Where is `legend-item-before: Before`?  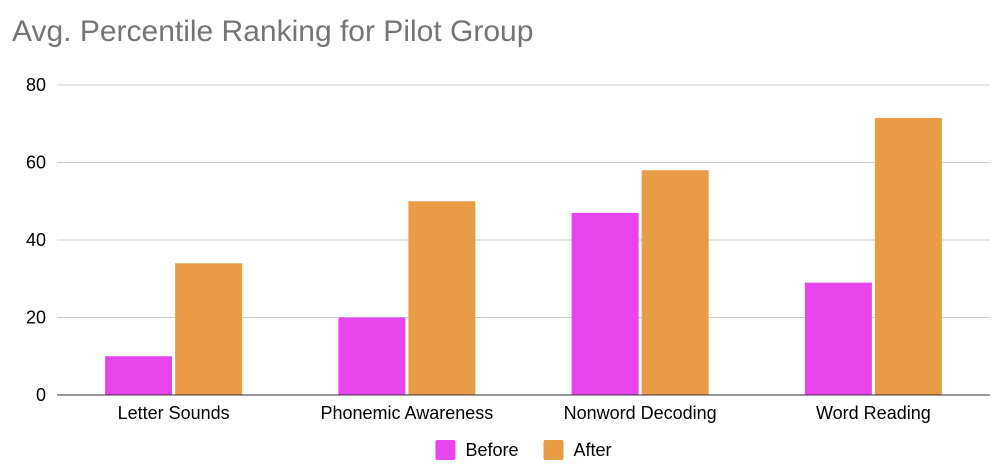
legend-item-before: Before is located at coordinates (477, 450).